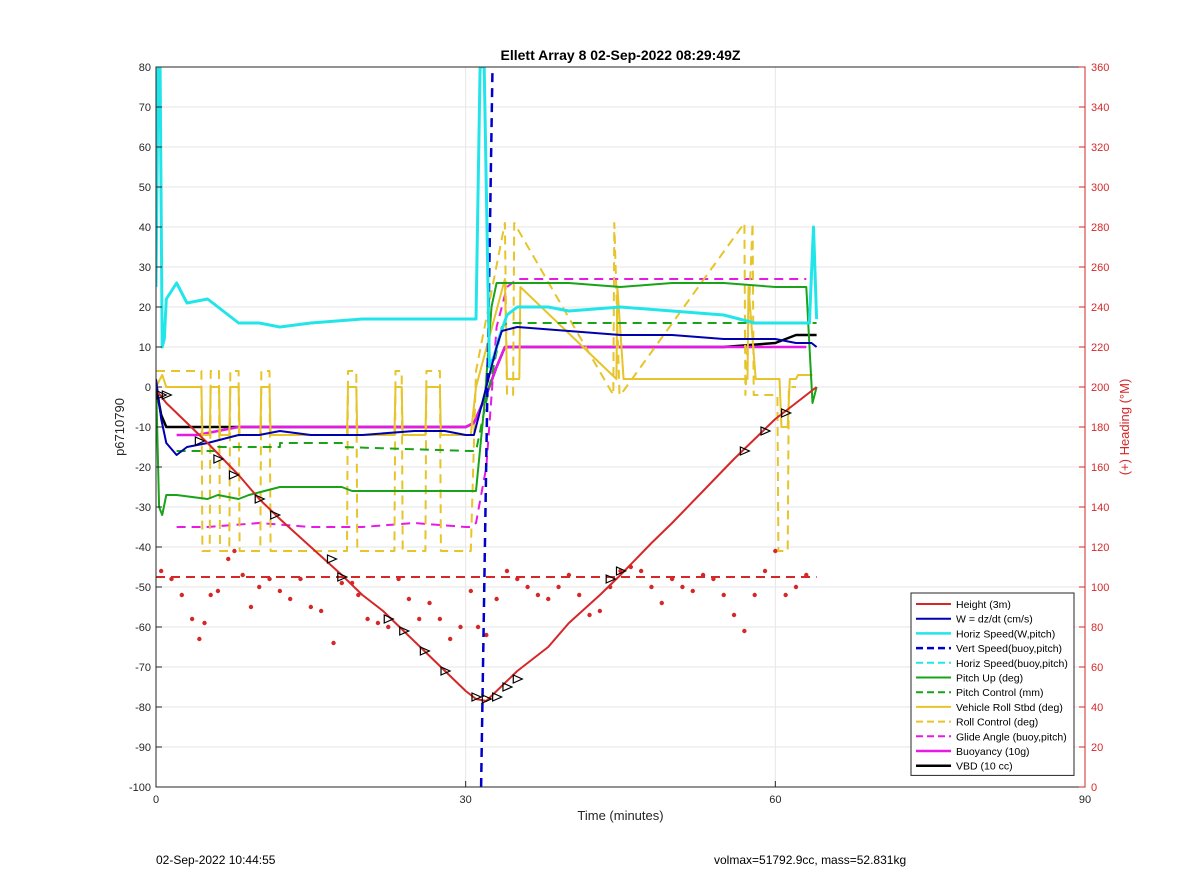  What do you see at coordinates (1100, 108) in the screenshot?
I see `y-right-tick-label: 340` at bounding box center [1100, 108].